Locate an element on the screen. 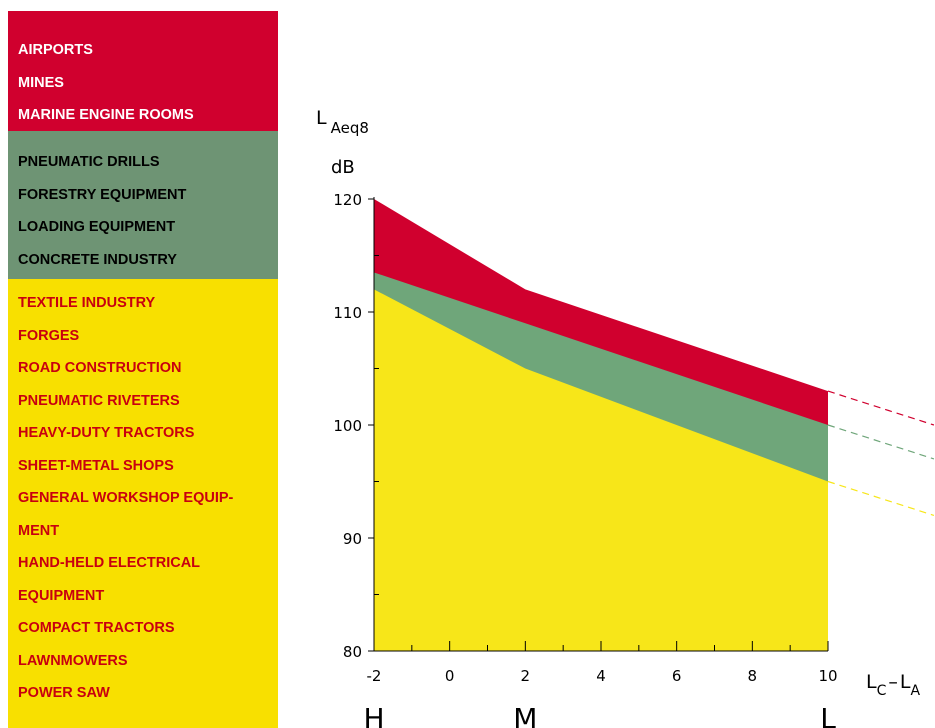 The height and width of the screenshot is (728, 935). category-label: M is located at coordinates (525, 715).